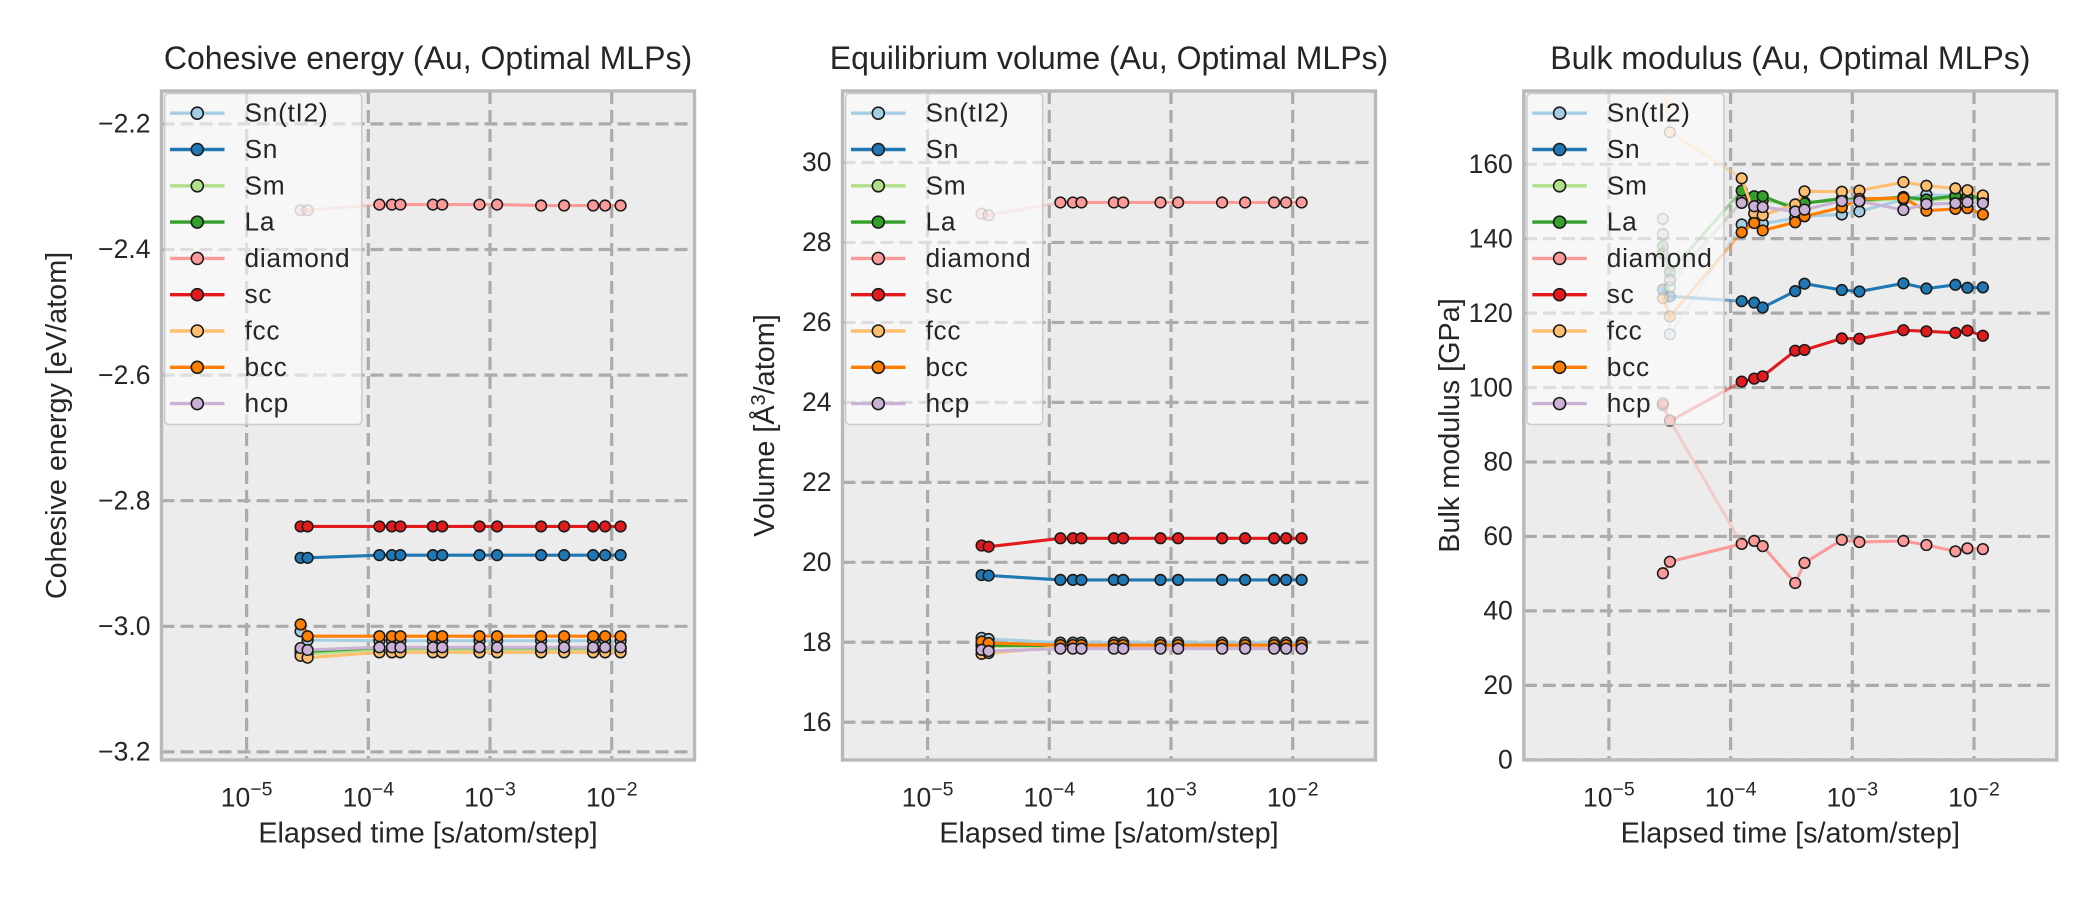 The height and width of the screenshot is (900, 2100). Describe the element at coordinates (428, 58) in the screenshot. I see `svg-text:Cohesive energy (Au, Optimal M: Cohesive energy (Au, Optimal MLPs)` at that location.